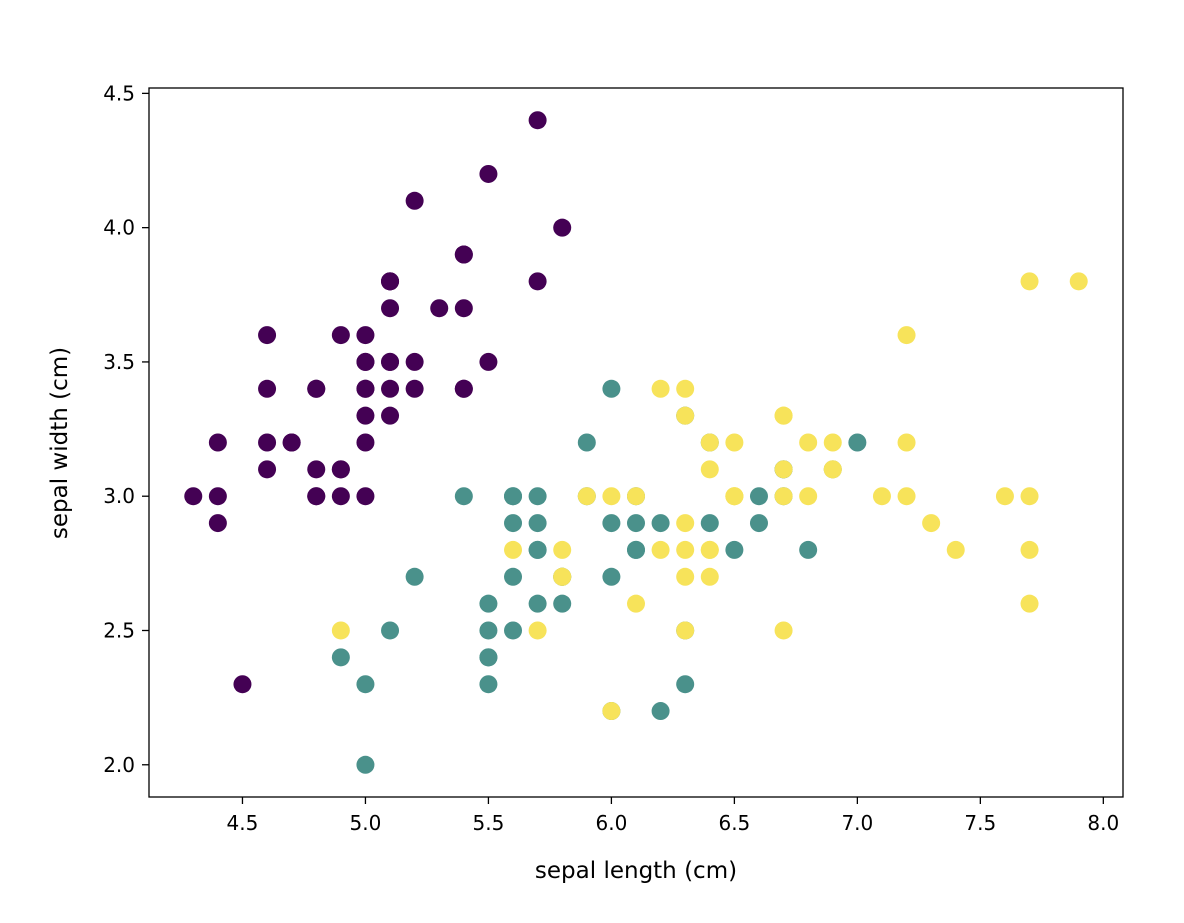 This screenshot has width=1184, height=923. I want to click on y-tick-label: 2.5, so click(119, 630).